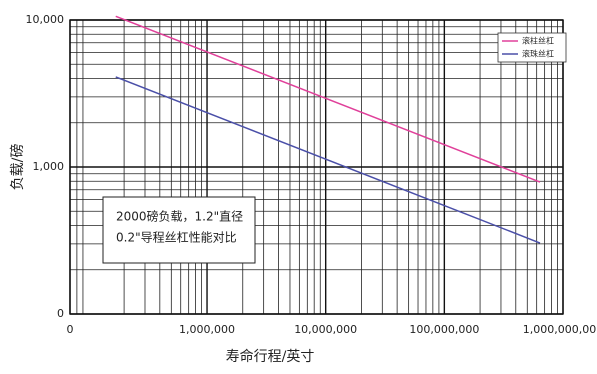 The width and height of the screenshot is (597, 374). I want to click on x-tick-label: 0, so click(70, 329).